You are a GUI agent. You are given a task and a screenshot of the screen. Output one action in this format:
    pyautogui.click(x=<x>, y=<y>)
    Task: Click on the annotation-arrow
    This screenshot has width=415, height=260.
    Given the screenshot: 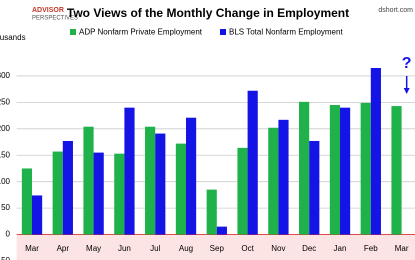 What is the action you would take?
    pyautogui.click(x=406, y=91)
    